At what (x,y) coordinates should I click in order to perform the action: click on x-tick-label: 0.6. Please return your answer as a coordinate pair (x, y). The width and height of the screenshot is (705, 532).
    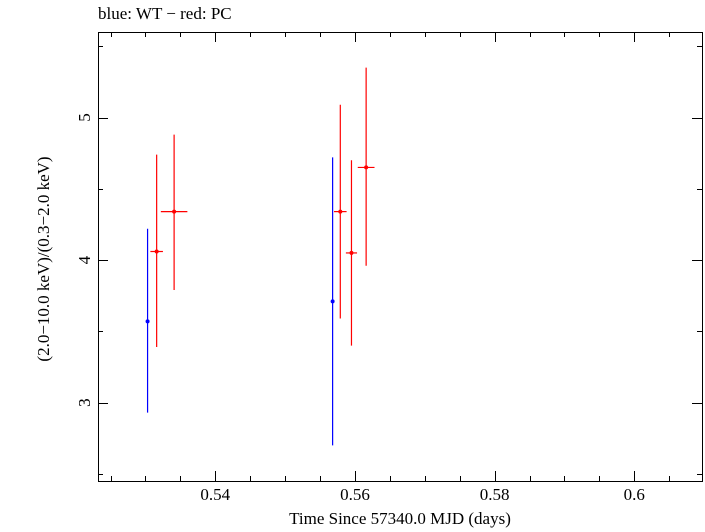
    Looking at the image, I should click on (634, 494).